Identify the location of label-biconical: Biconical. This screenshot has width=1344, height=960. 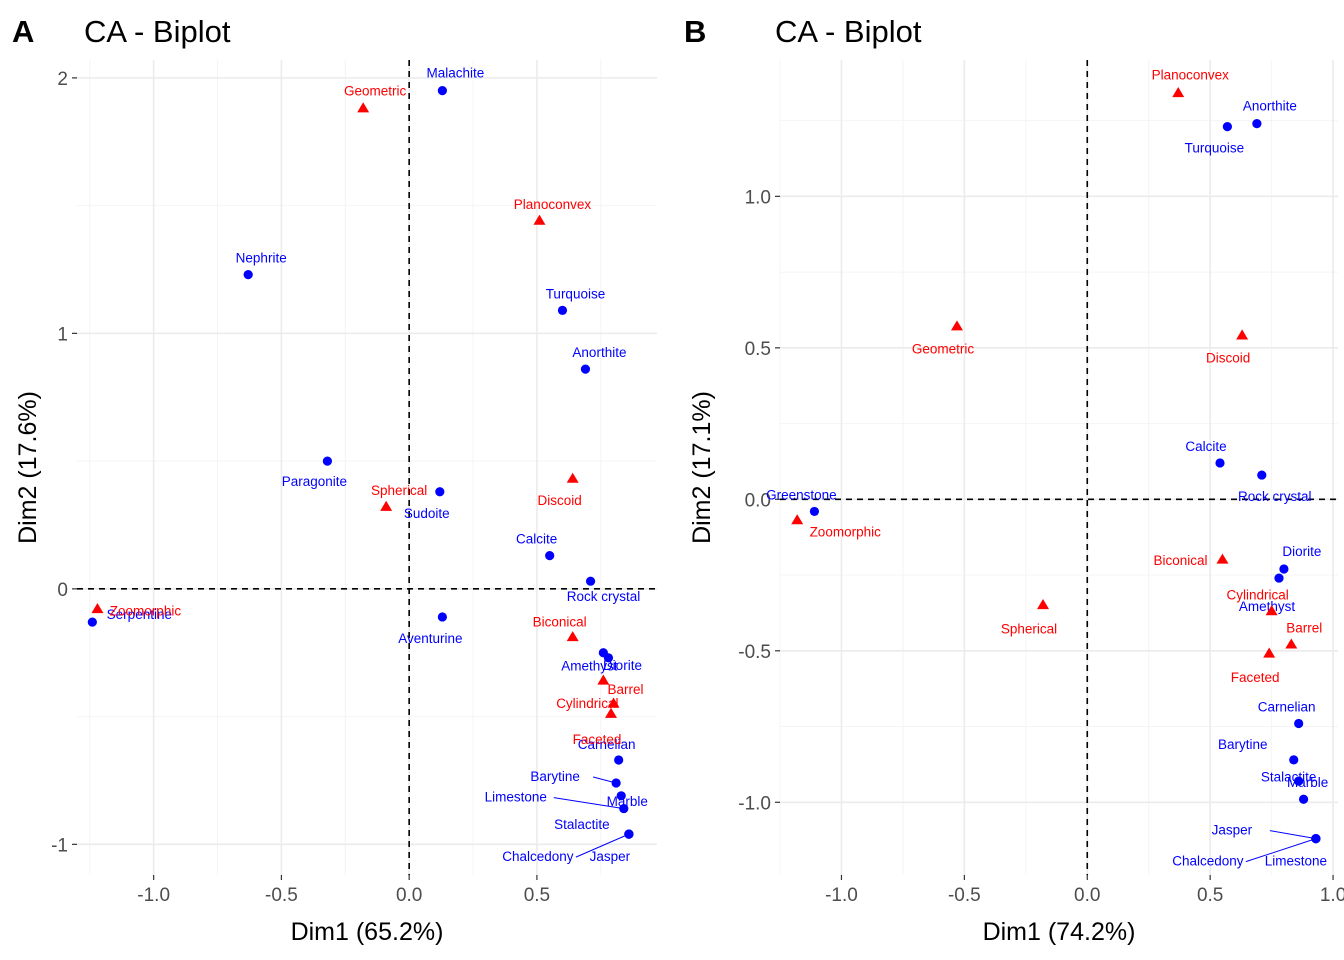
(560, 621).